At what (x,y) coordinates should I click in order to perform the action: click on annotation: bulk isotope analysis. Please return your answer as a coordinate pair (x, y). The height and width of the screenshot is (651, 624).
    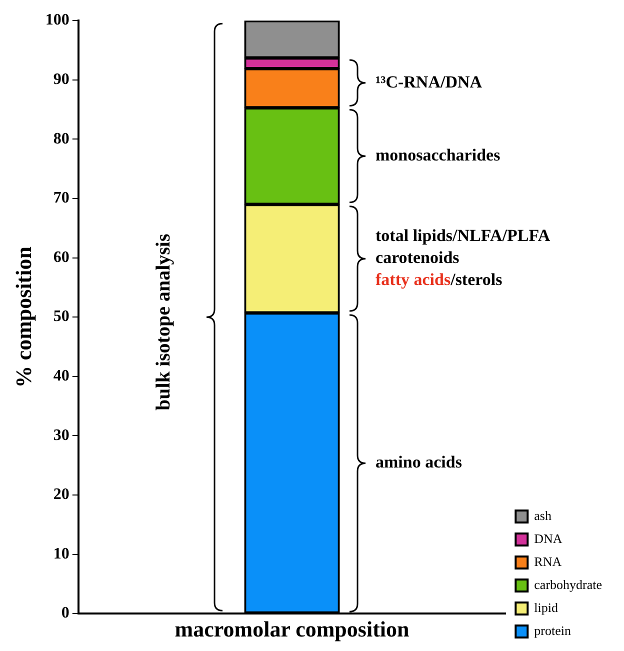
    Looking at the image, I should click on (163, 322).